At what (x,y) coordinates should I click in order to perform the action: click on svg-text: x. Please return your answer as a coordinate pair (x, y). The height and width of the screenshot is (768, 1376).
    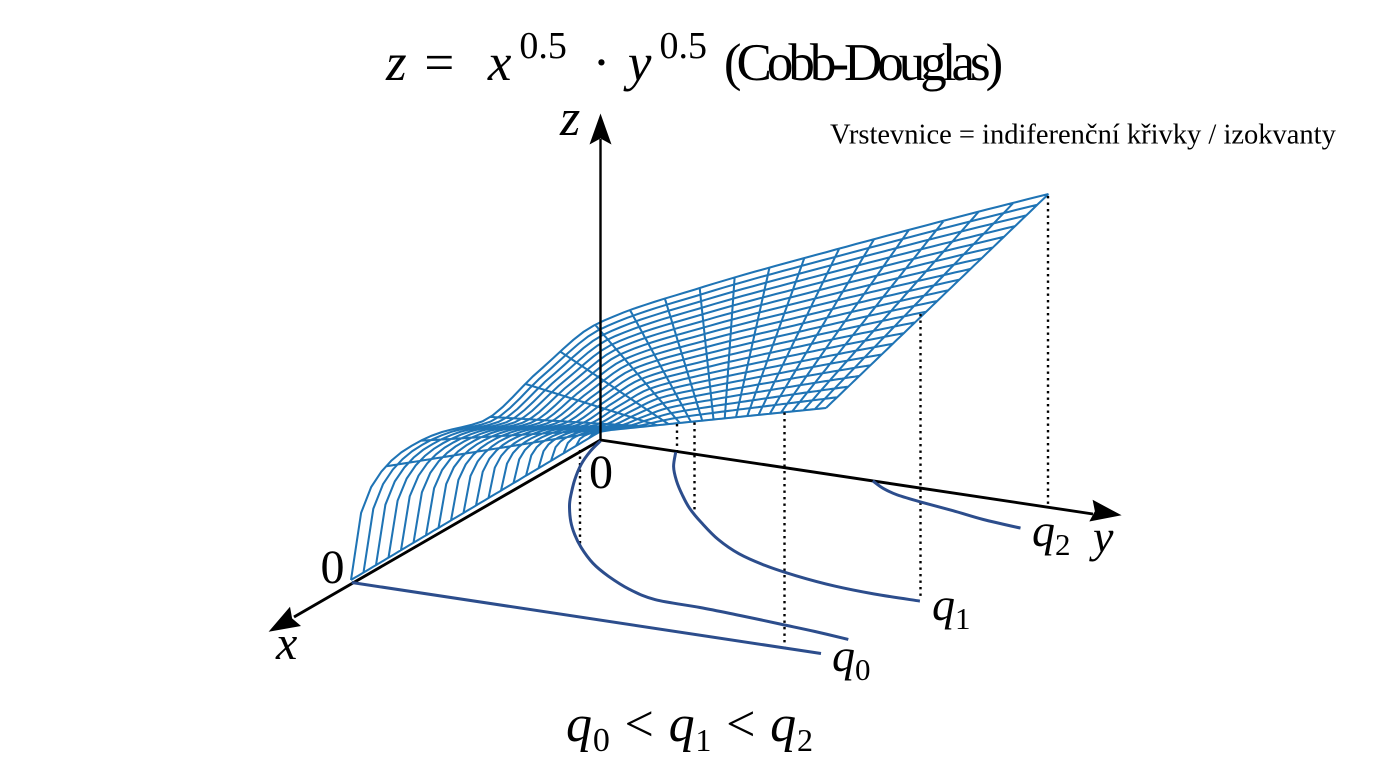
    Looking at the image, I should click on (286, 643).